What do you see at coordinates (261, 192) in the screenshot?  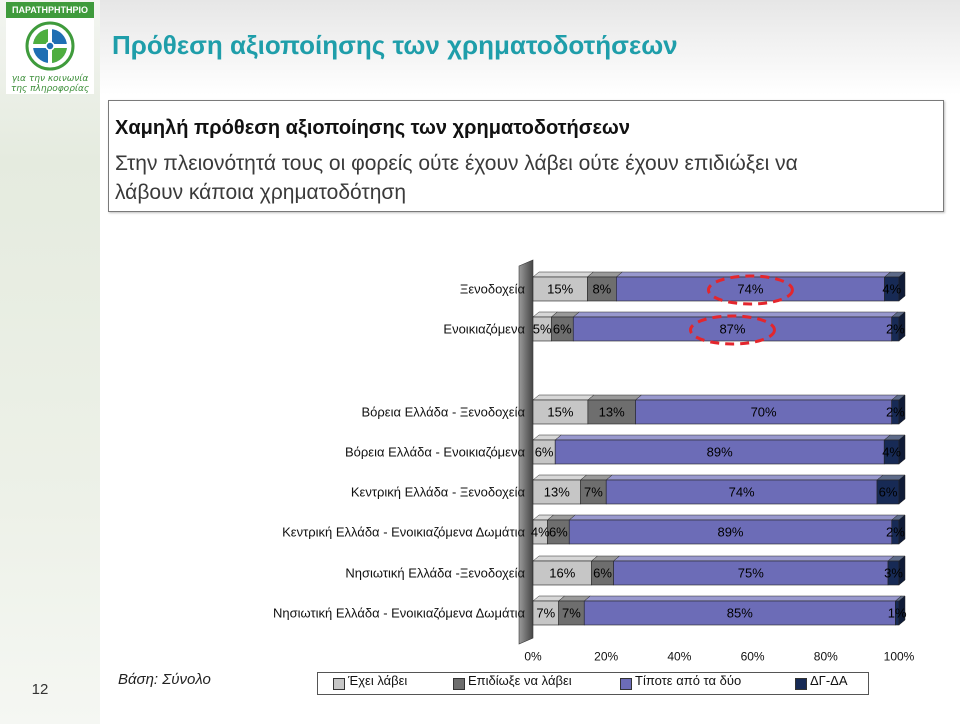 I see `summary-body-line2: λάβουν κάποια χρηματοδότηση` at bounding box center [261, 192].